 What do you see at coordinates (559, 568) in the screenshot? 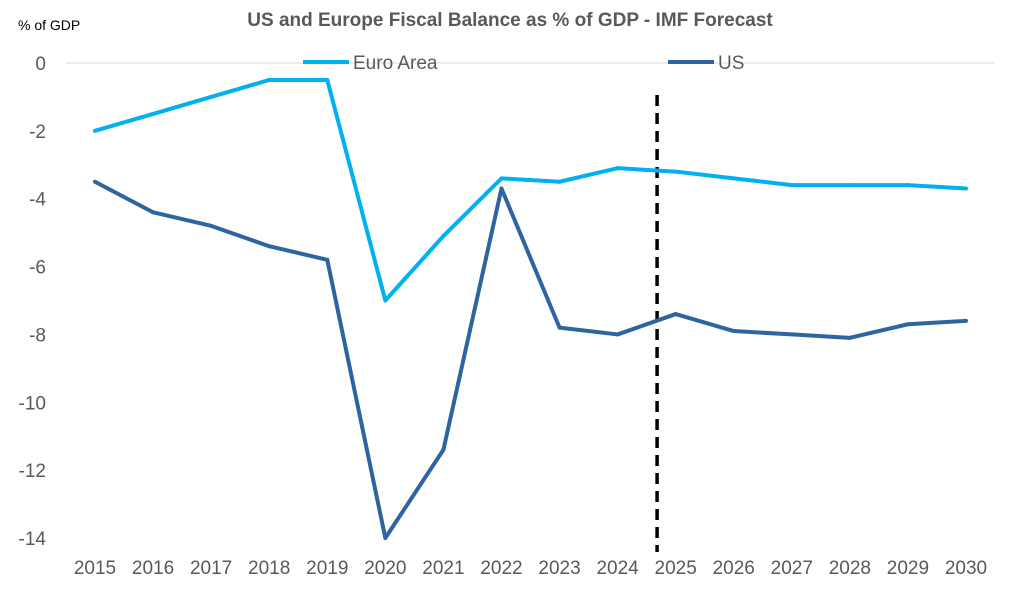
I see `x-tick-label: 2023` at bounding box center [559, 568].